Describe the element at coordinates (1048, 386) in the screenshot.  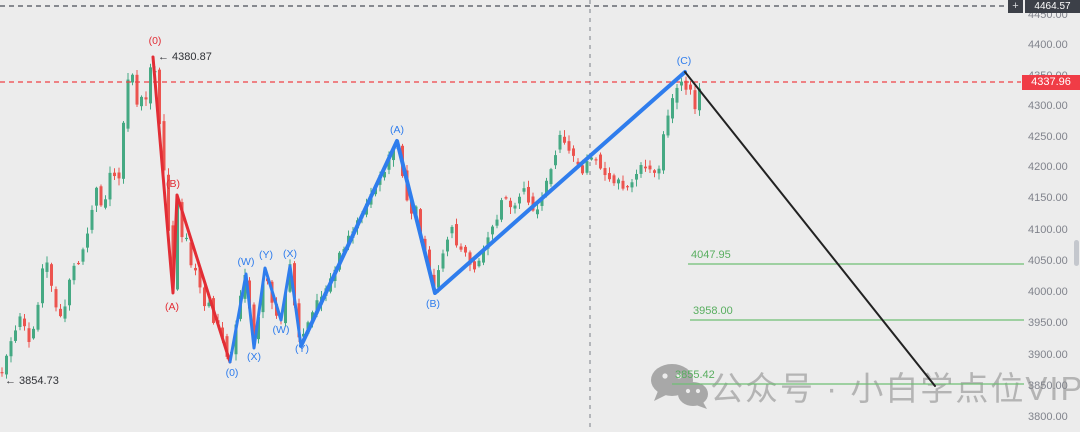
I see `price-tick: 3850.00` at that location.